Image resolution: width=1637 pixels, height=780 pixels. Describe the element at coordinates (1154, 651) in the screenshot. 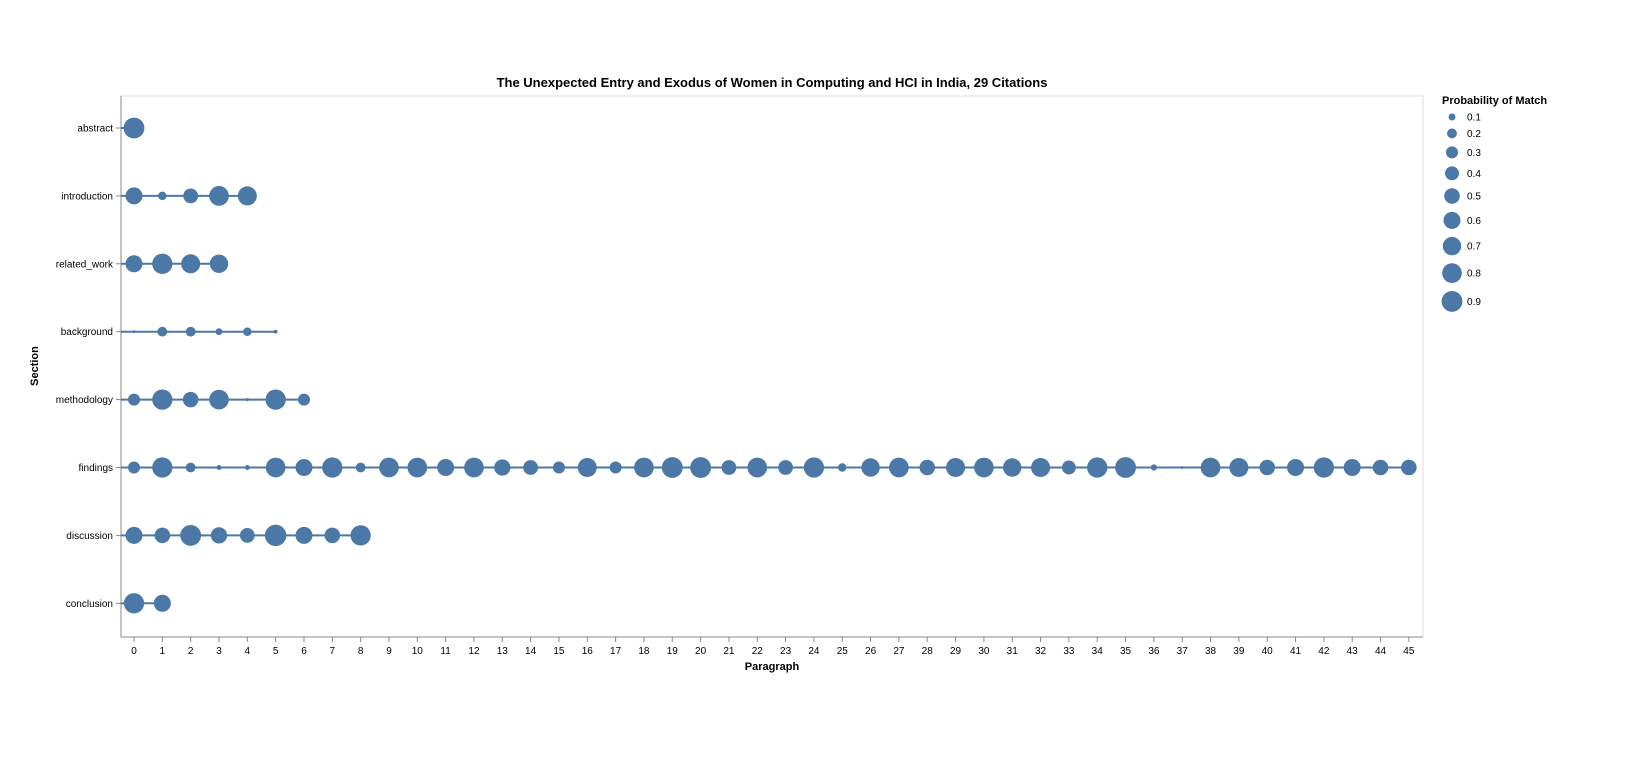

I see `x-tick-label-36: 36` at that location.